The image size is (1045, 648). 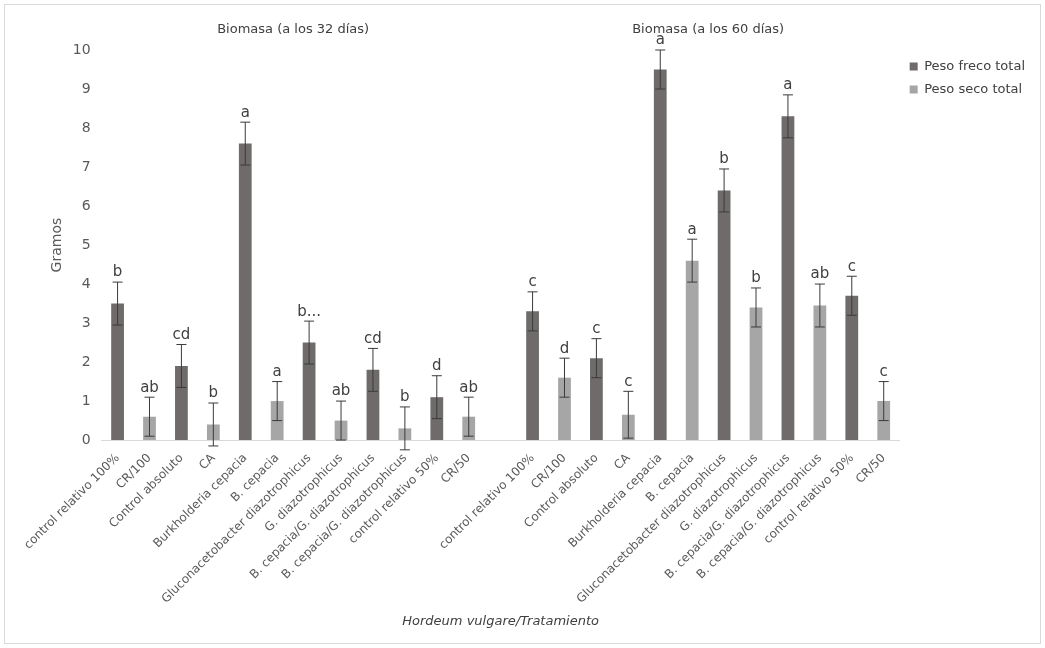 What do you see at coordinates (973, 88) in the screenshot?
I see `legend-label: Peso seco total` at bounding box center [973, 88].